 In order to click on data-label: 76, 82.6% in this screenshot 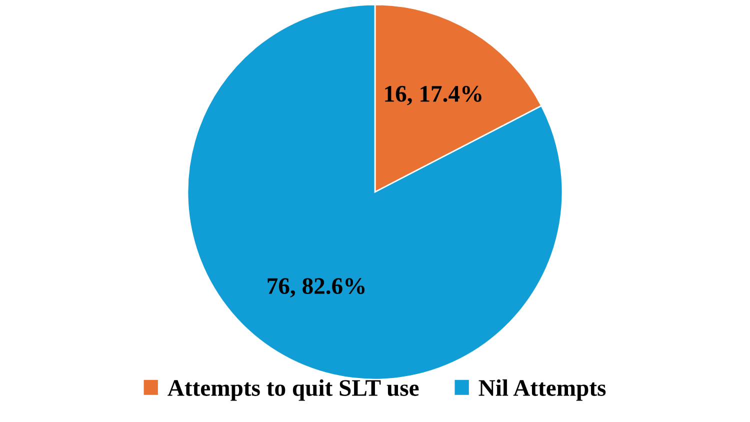, I will do `click(316, 288)`.